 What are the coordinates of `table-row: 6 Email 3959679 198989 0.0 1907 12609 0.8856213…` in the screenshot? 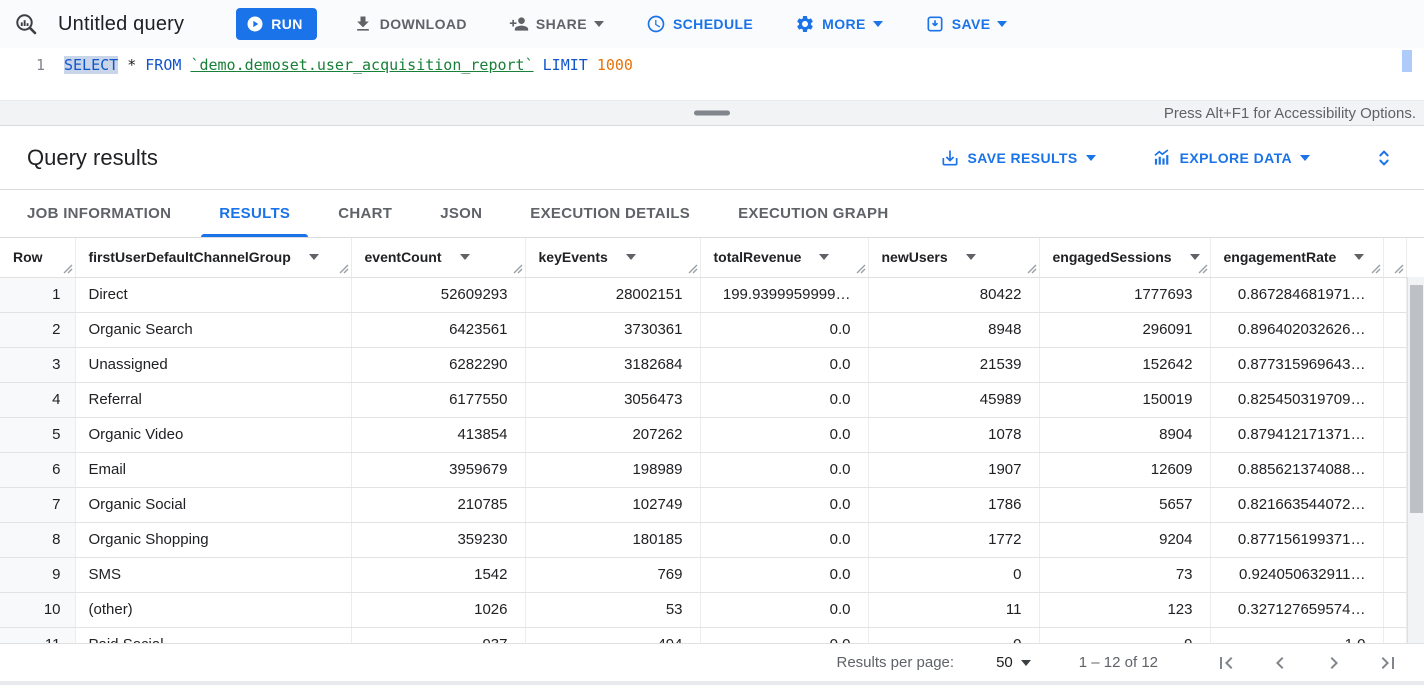 It's located at (703, 470).